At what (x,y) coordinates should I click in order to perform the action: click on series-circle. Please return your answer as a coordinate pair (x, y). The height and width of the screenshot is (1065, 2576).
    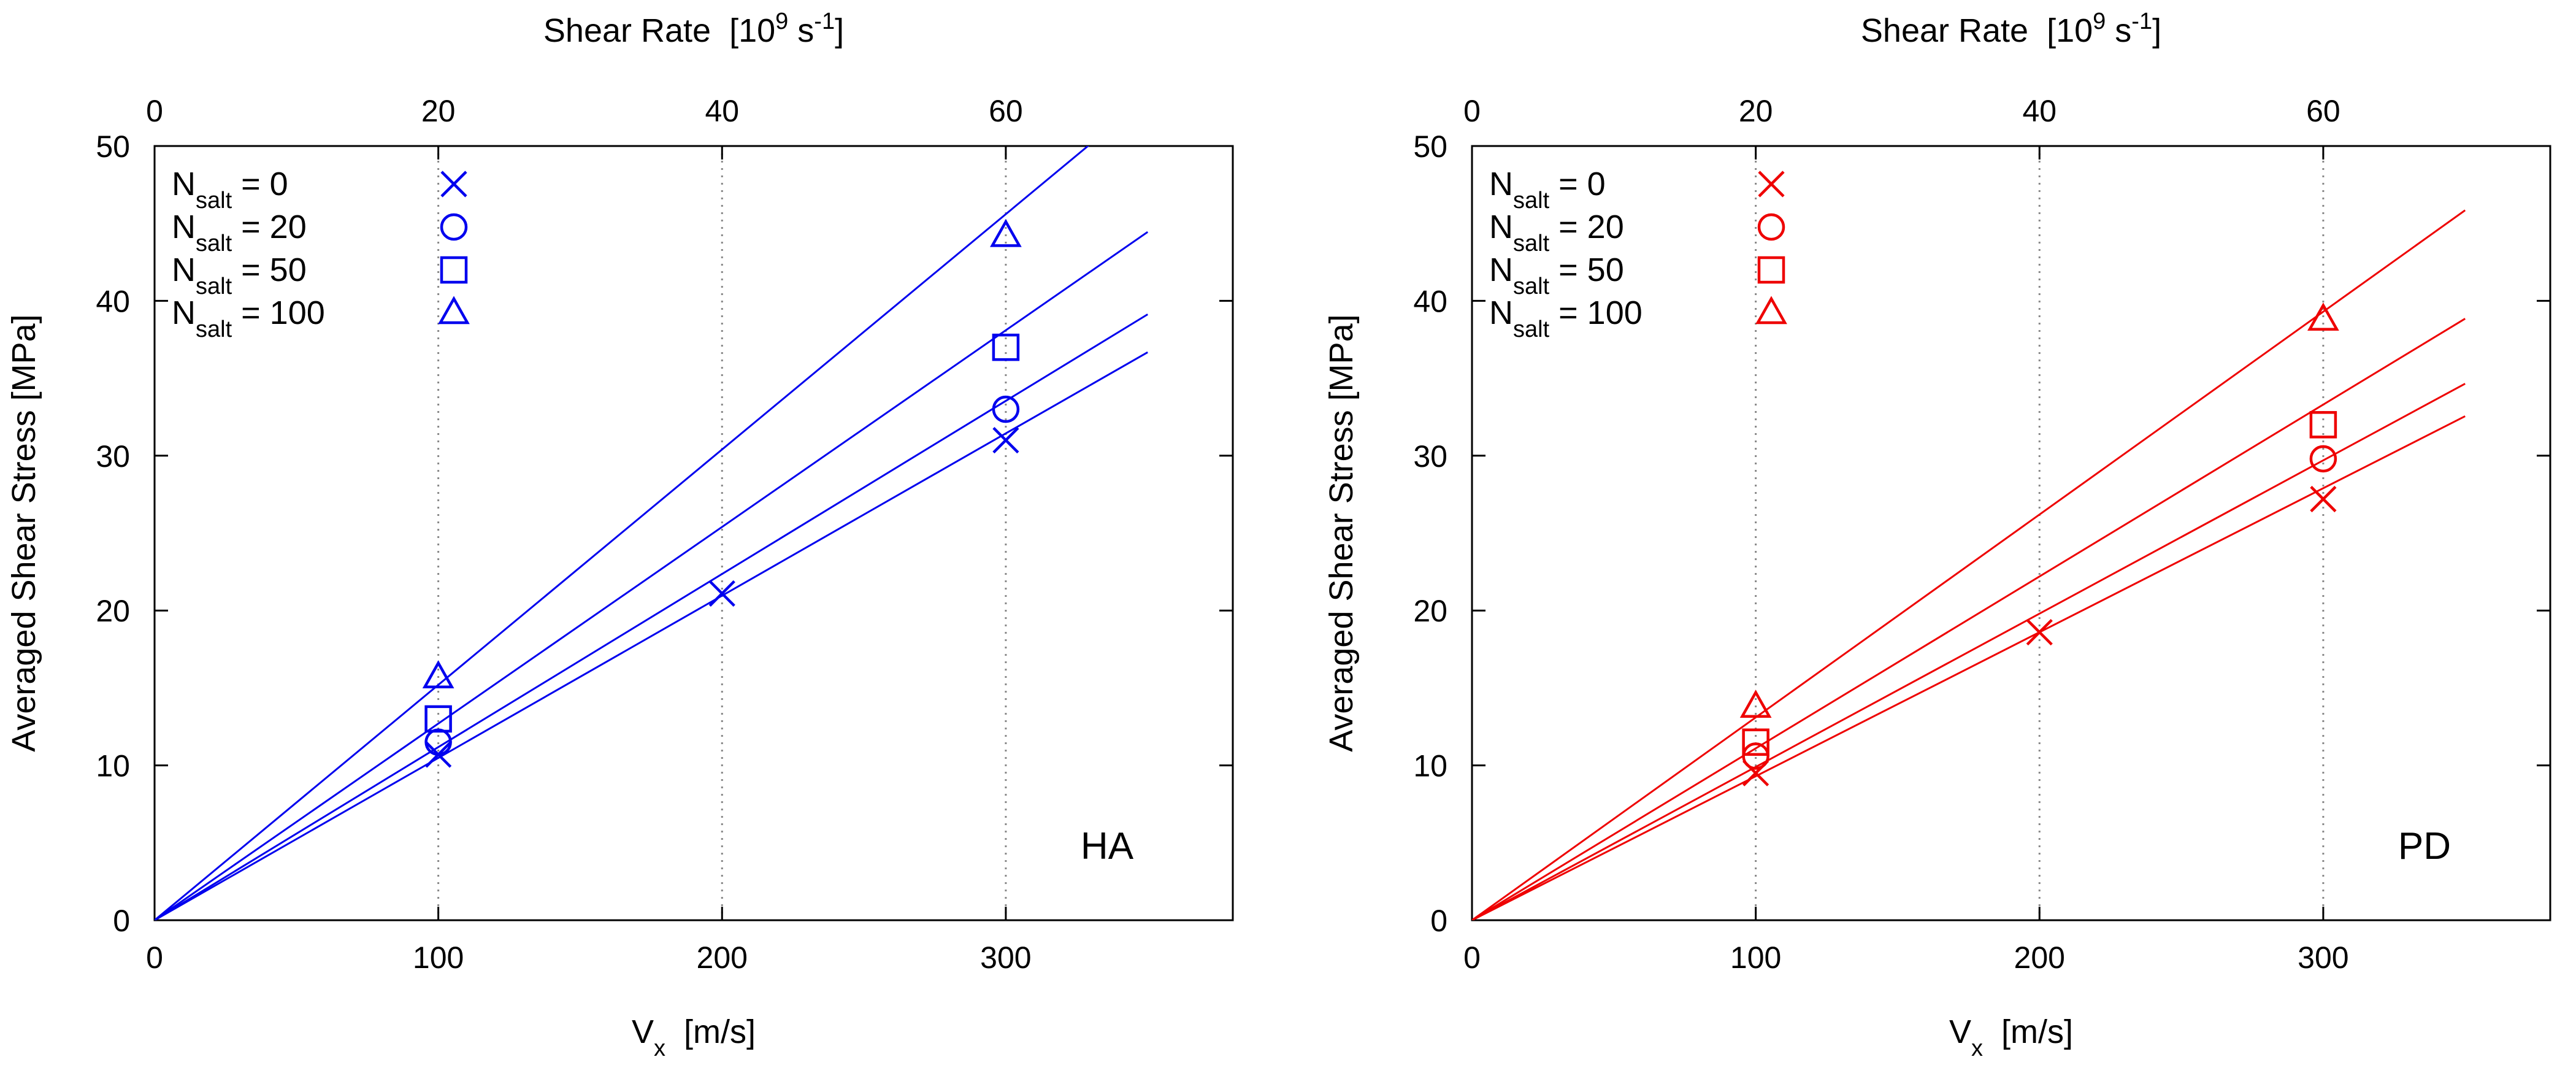
    Looking at the image, I should click on (2039, 607).